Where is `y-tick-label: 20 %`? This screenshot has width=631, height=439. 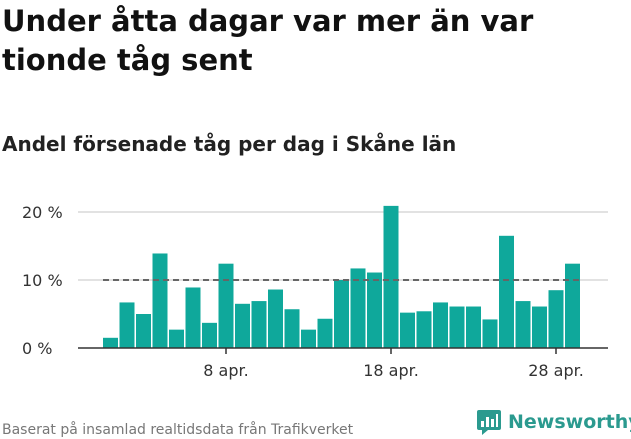
y-tick-label: 20 % is located at coordinates (42, 212).